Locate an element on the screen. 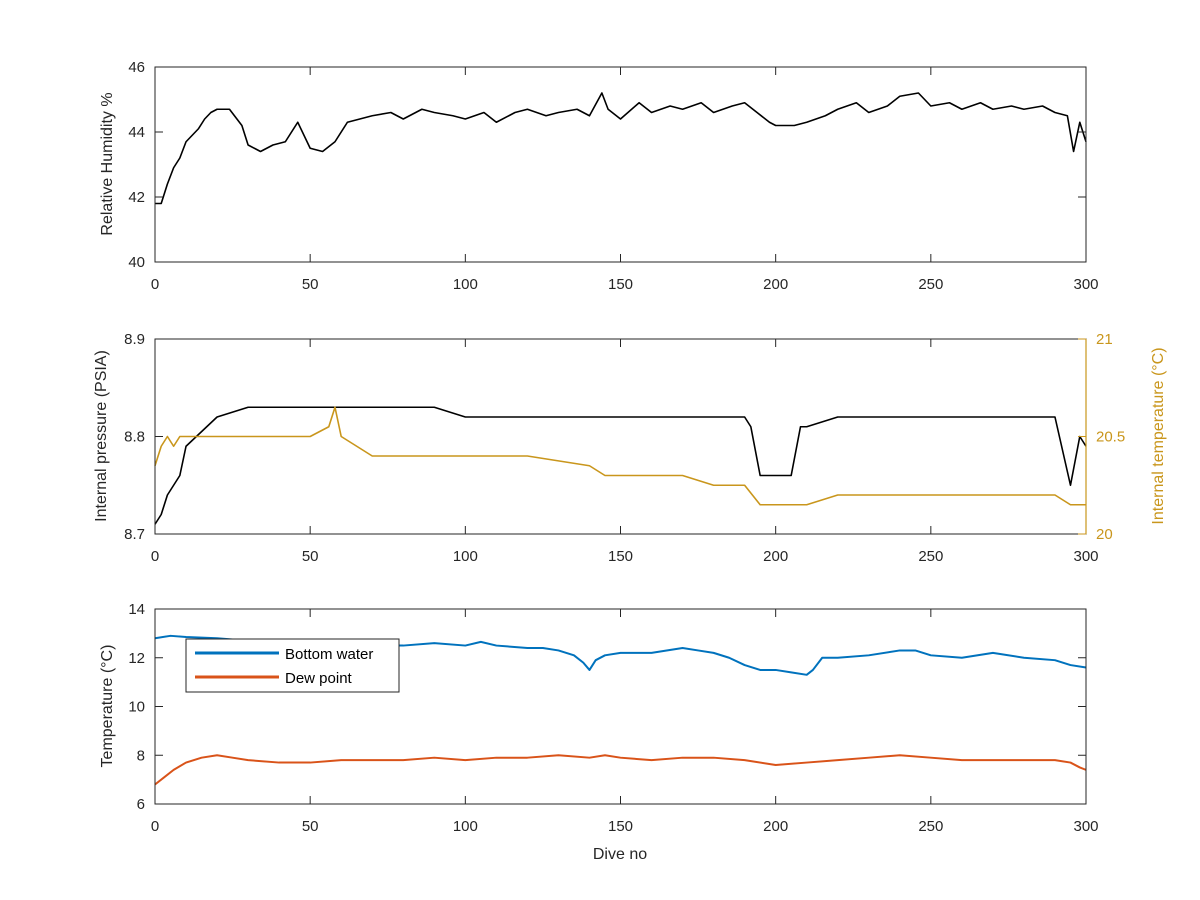  series-line-p2-s2 is located at coordinates (620, 456).